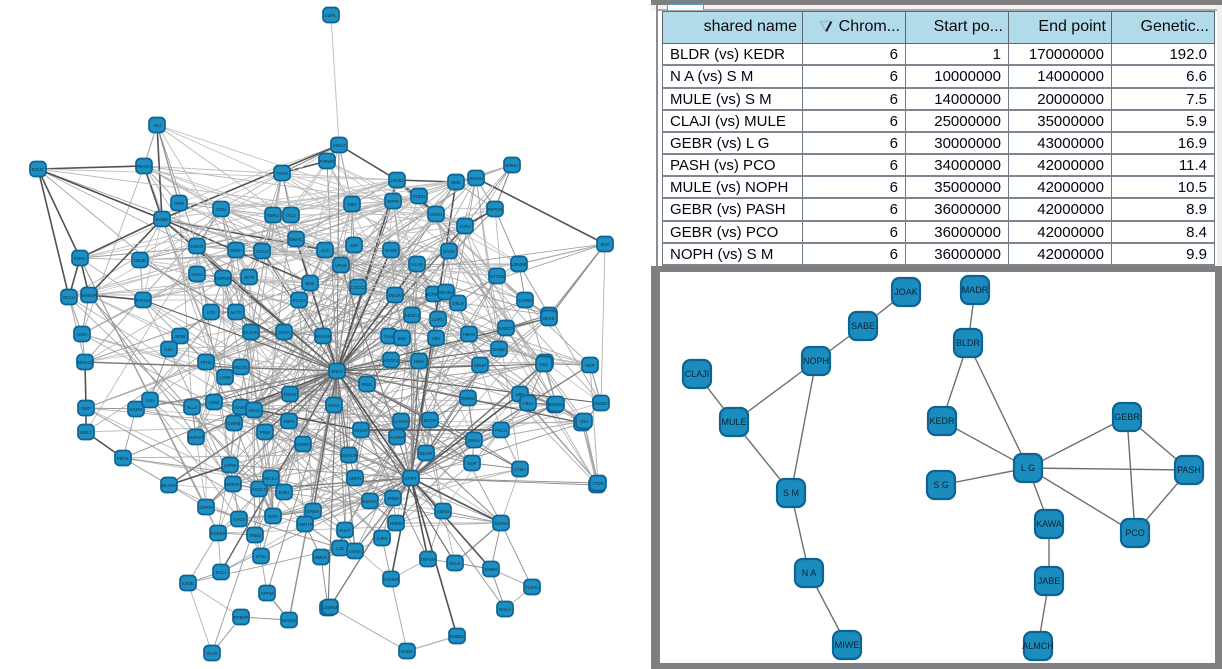 The width and height of the screenshot is (1222, 669). I want to click on svg-text: DWAL, so click(474, 440).